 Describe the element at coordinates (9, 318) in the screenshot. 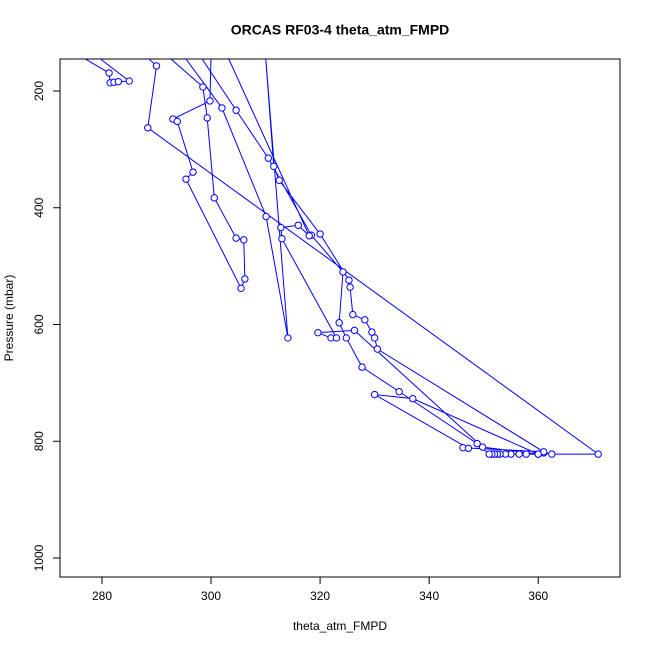

I see `y-axis-label: Pressure (mbar)` at that location.